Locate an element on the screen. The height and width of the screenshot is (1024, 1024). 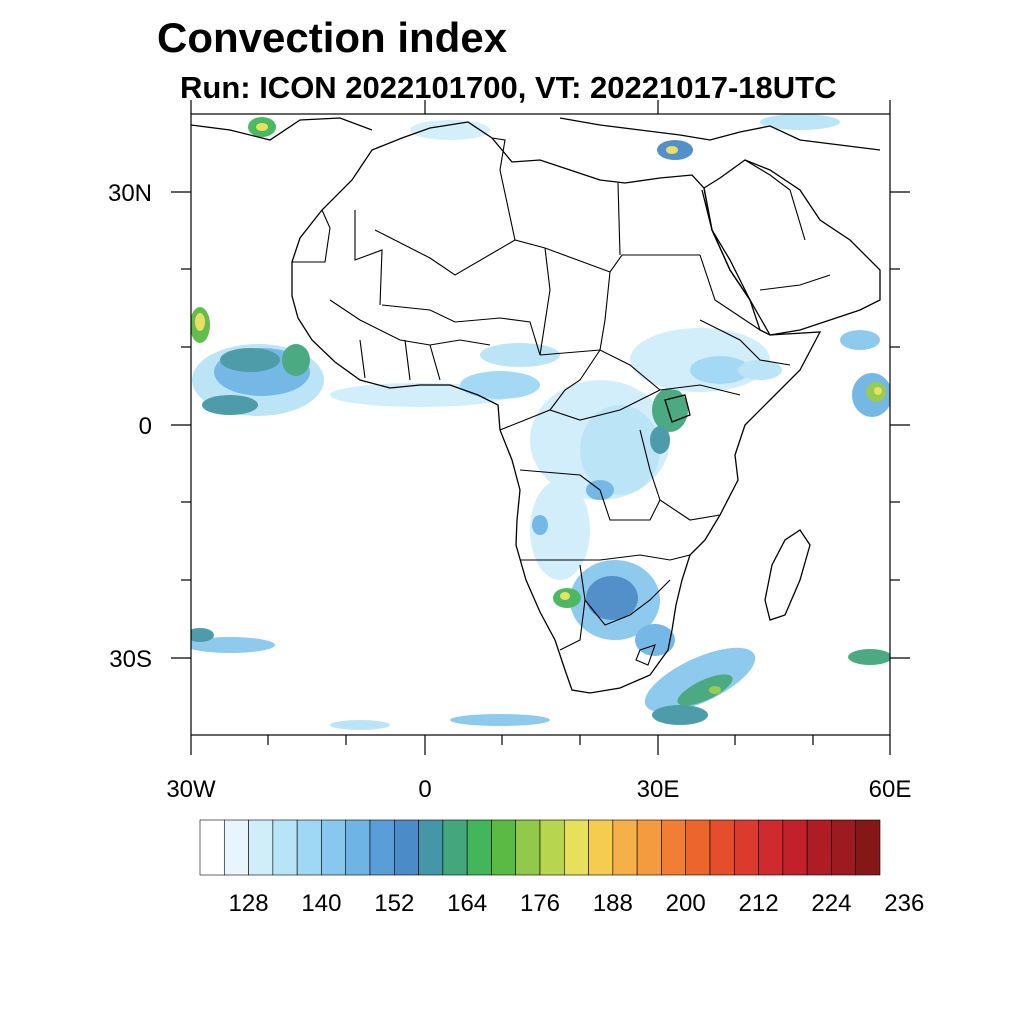
colorbar-tick-label: 140 is located at coordinates (321, 903).